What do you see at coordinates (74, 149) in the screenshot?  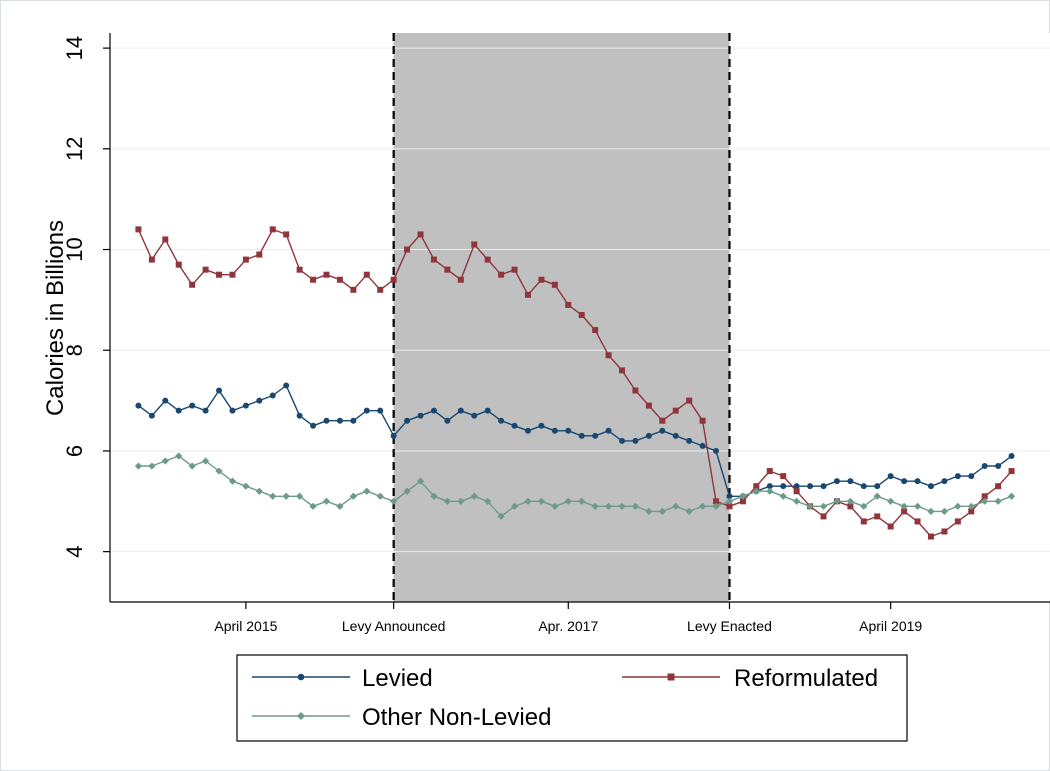 I see `y-tick-label: 12` at bounding box center [74, 149].